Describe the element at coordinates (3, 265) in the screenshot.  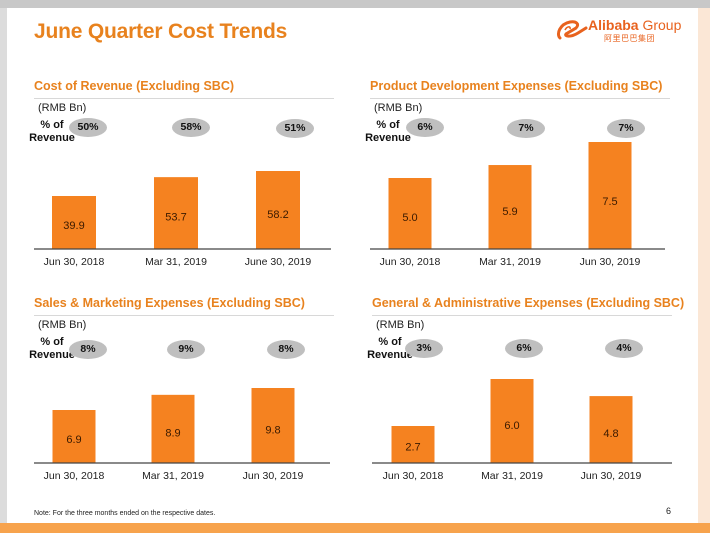
I see `left-border` at that location.